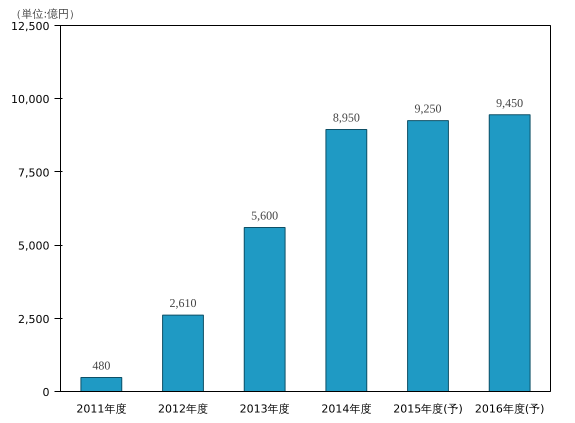 The height and width of the screenshot is (423, 575). I want to click on data-label: 8,950, so click(346, 117).